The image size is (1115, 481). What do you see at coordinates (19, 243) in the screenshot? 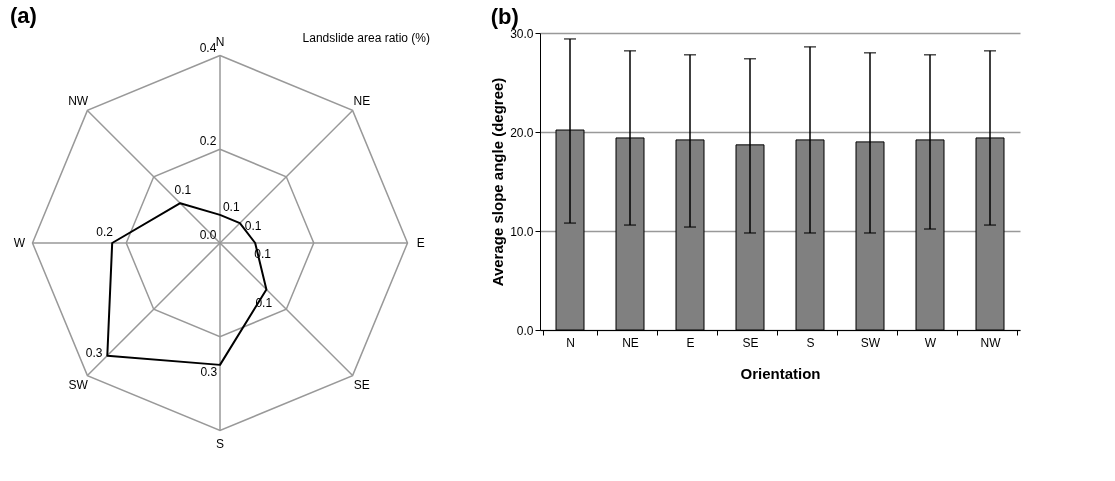
I see `spoke-label: W` at bounding box center [19, 243].